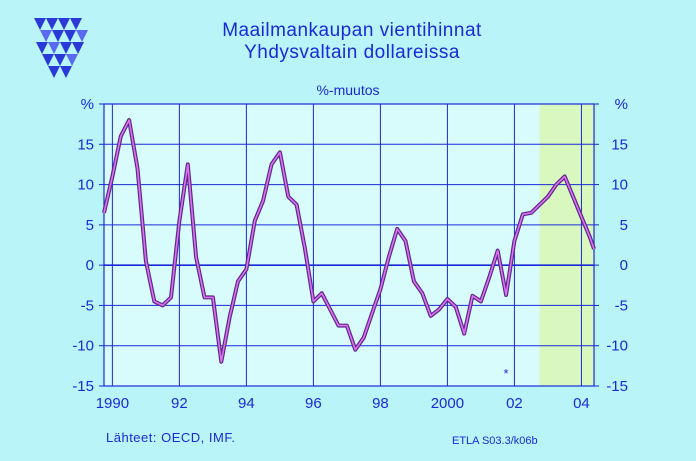 The width and height of the screenshot is (696, 461). I want to click on asterisk-marker: *, so click(506, 373).